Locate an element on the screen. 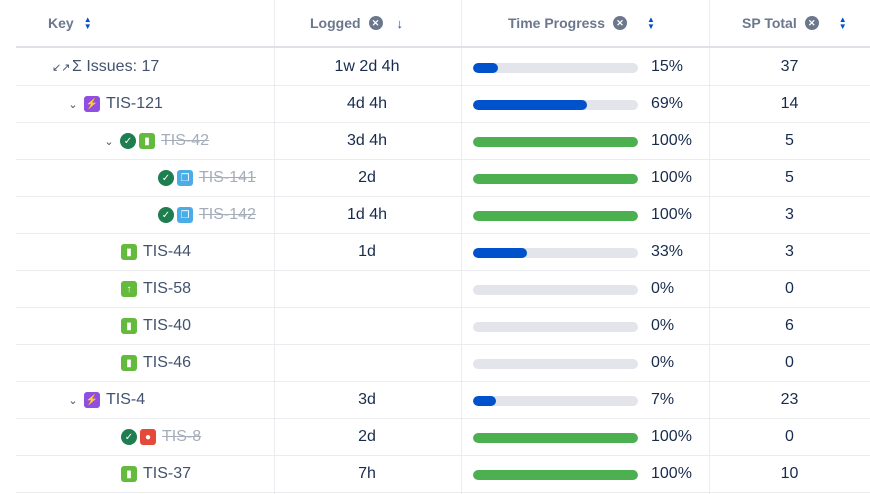  improvement-icon: ↑ is located at coordinates (129, 289).